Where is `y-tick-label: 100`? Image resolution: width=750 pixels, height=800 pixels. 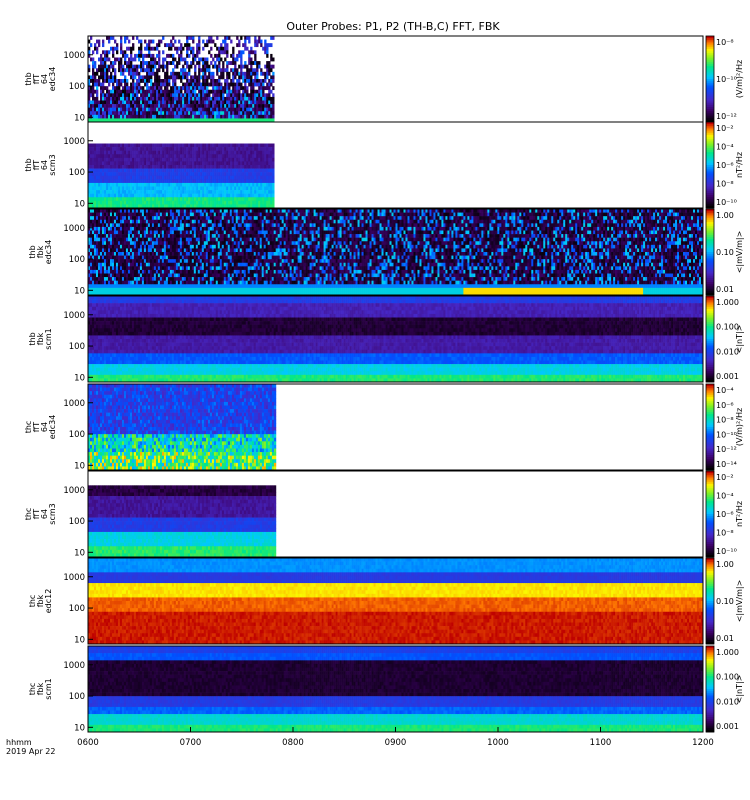
y-tick-label: 100 is located at coordinates (77, 87).